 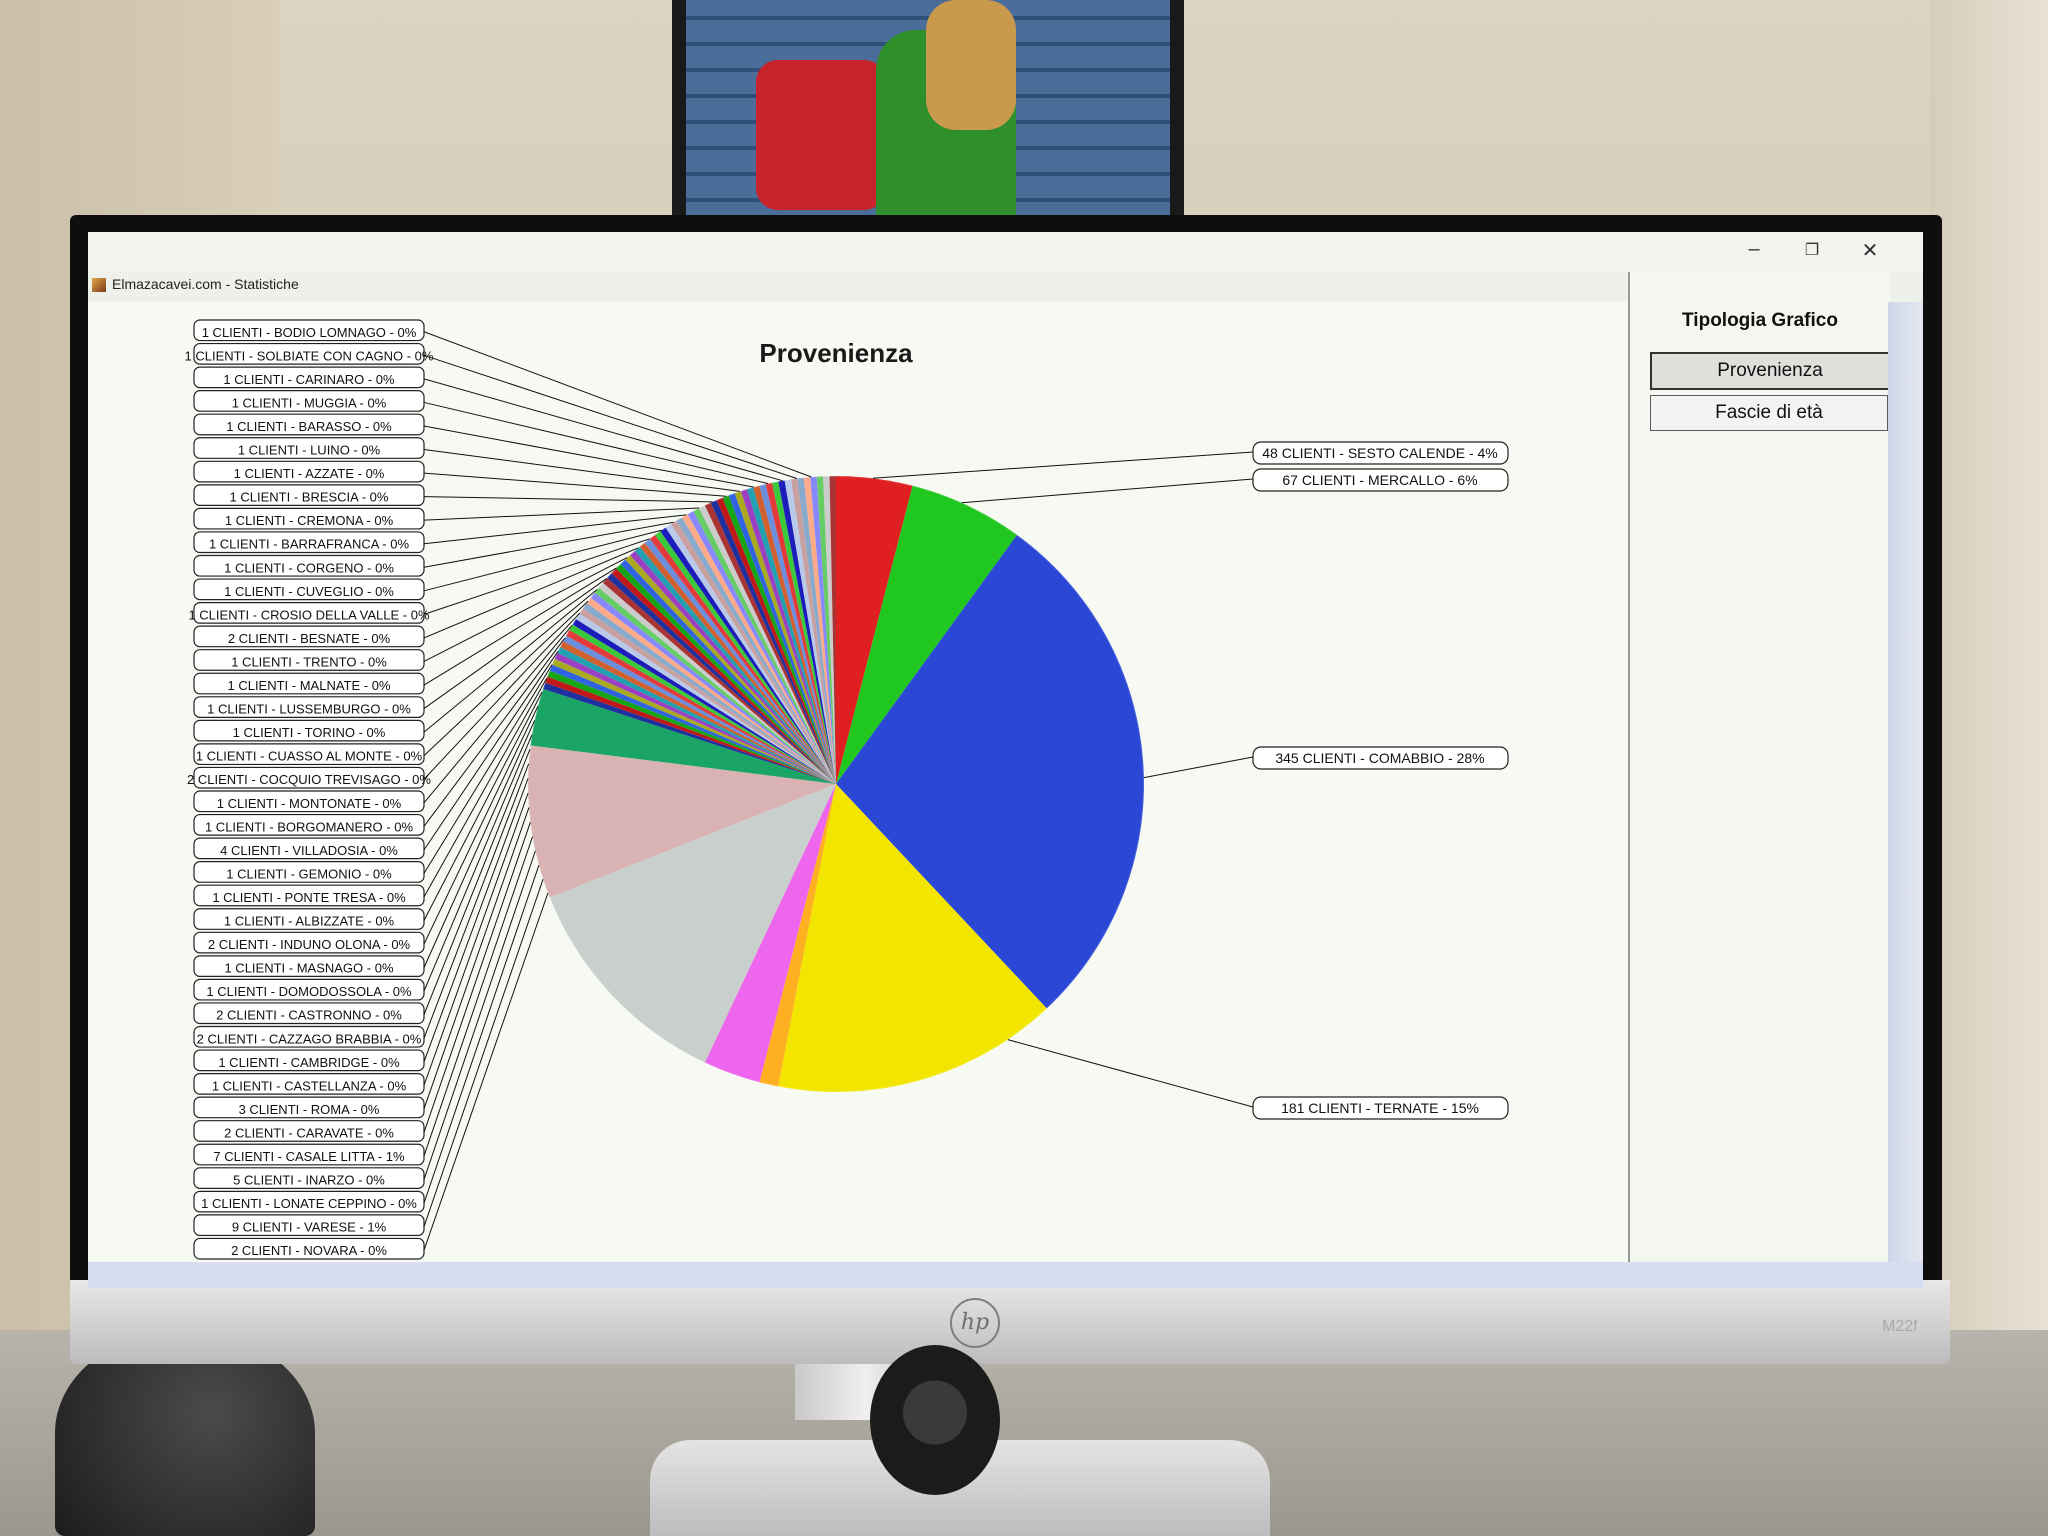 I want to click on left-label-text: 1 CLIENTI - TRENTO - 0%, so click(x=309, y=661).